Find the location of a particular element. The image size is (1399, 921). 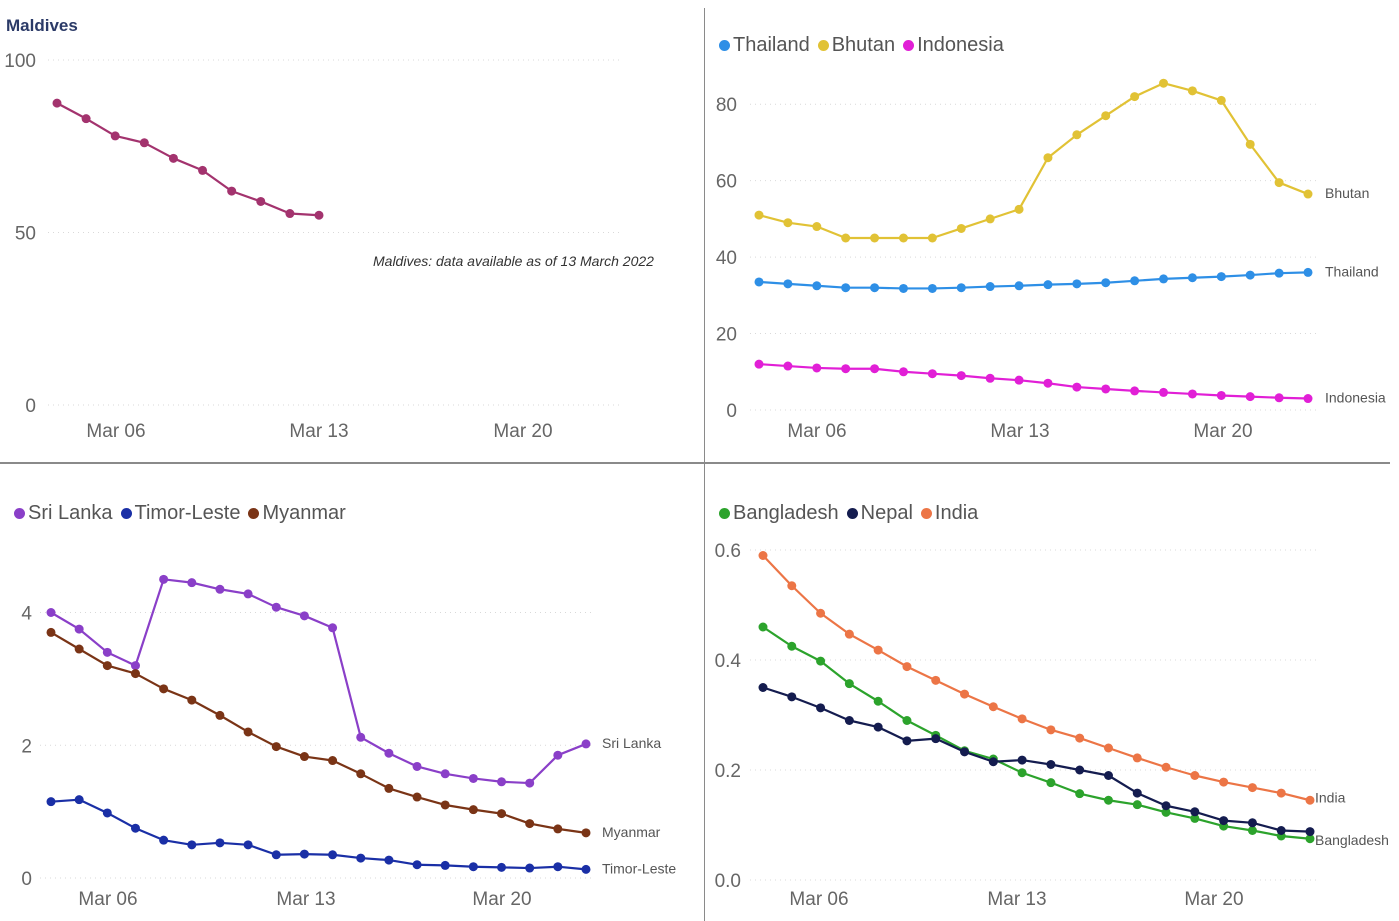

legend-item: Nepal is located at coordinates (879, 513).